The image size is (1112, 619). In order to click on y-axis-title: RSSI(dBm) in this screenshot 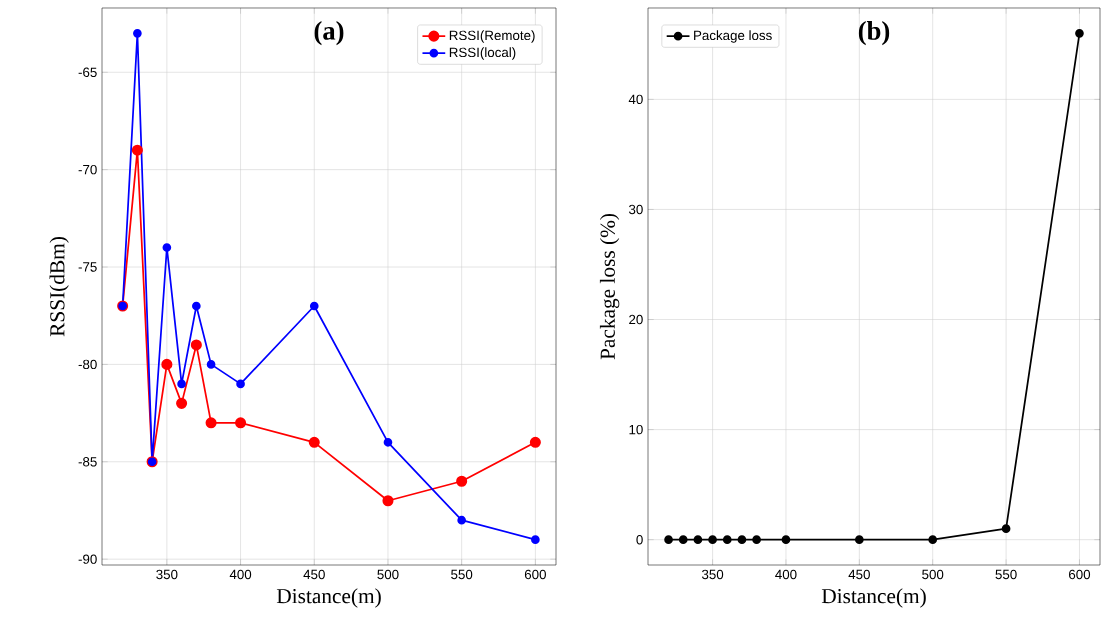, I will do `click(59, 287)`.